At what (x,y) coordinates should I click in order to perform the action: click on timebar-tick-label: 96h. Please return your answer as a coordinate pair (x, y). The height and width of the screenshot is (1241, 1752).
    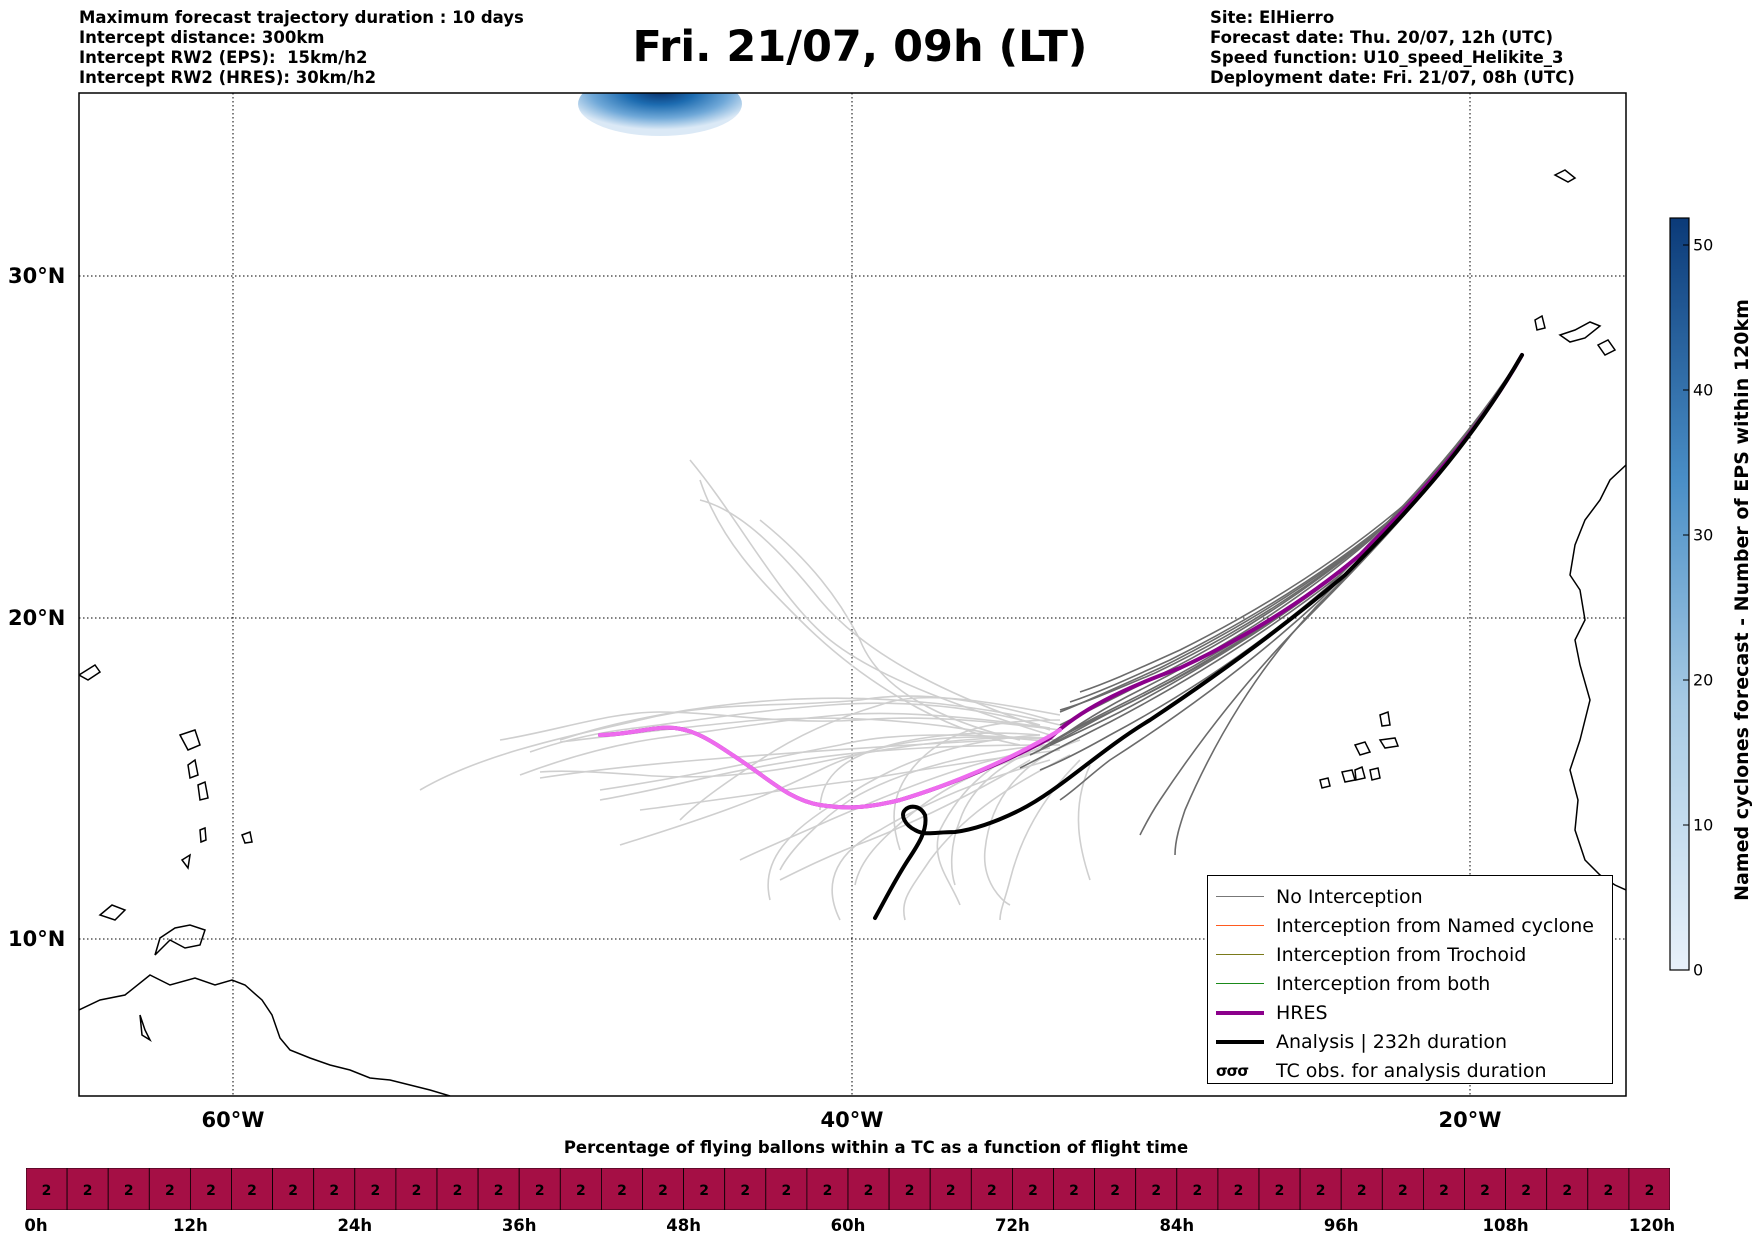
    Looking at the image, I should click on (1341, 1225).